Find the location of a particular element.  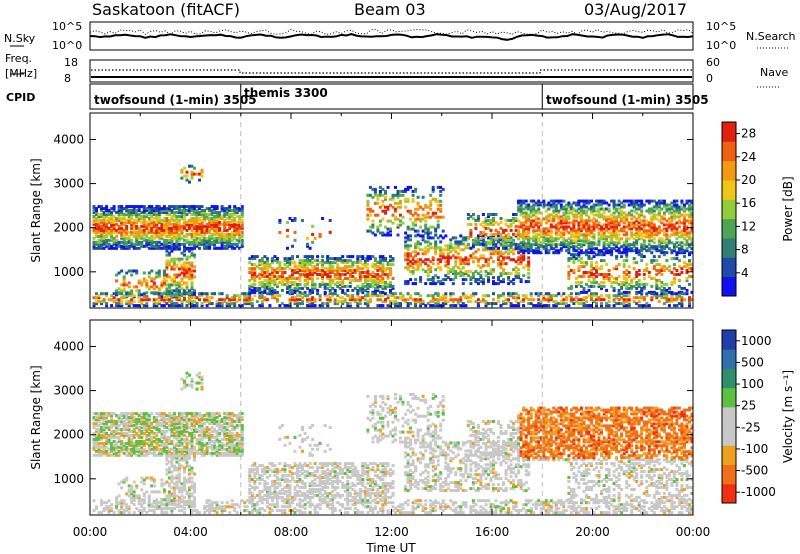

nsky-tick-bottom: 10^0 is located at coordinates (67, 45).